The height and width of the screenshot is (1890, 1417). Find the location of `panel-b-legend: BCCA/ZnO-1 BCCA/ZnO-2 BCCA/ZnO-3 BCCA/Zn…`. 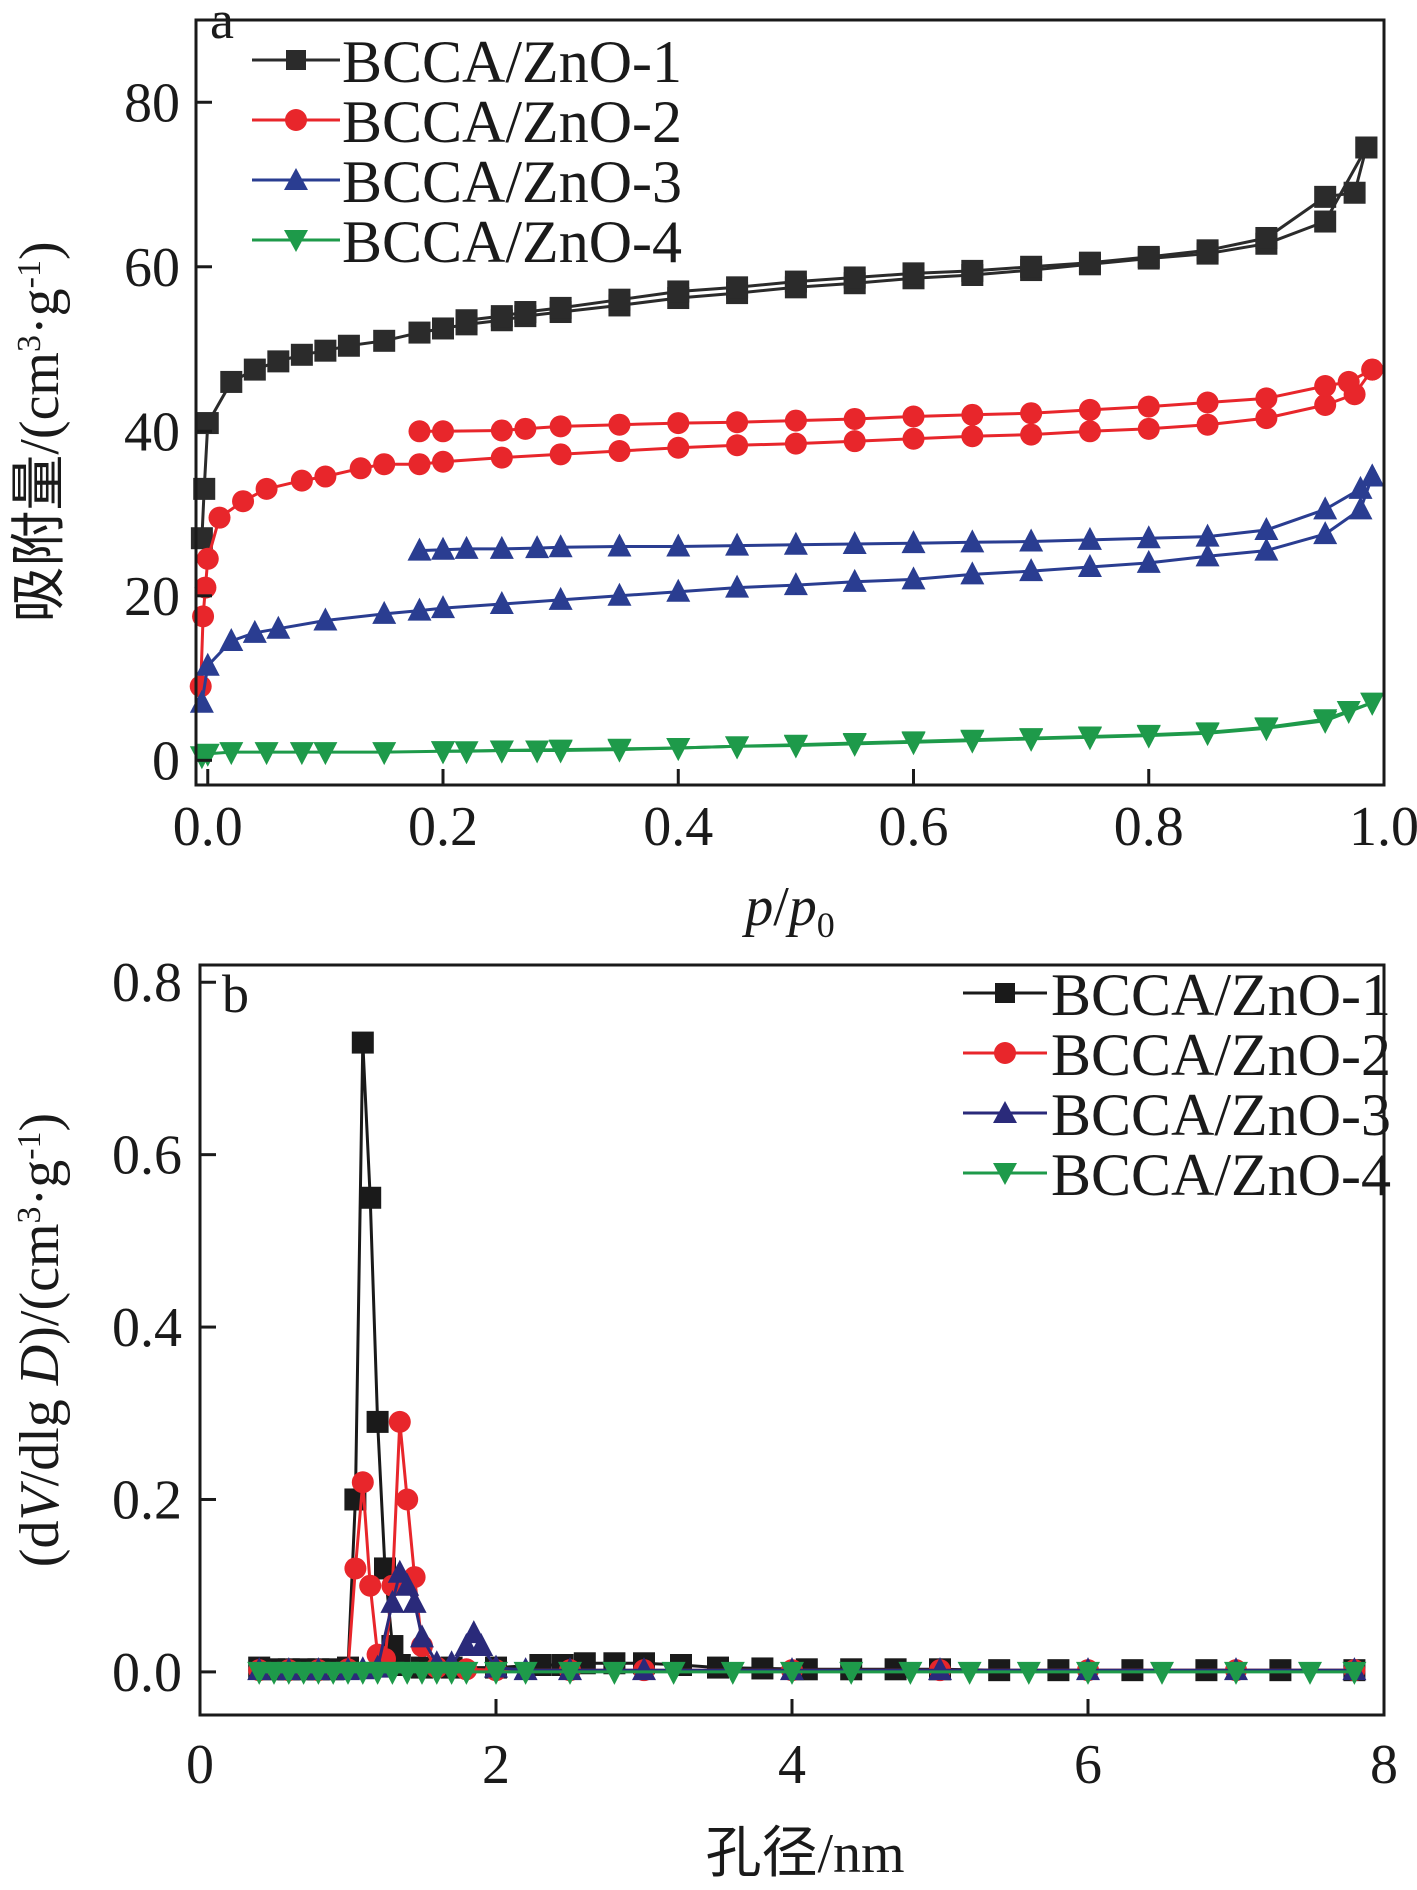

panel-b-legend: BCCA/ZnO-1 BCCA/ZnO-2 BCCA/ZnO-3 BCCA/Zn… is located at coordinates (1177, 1085).